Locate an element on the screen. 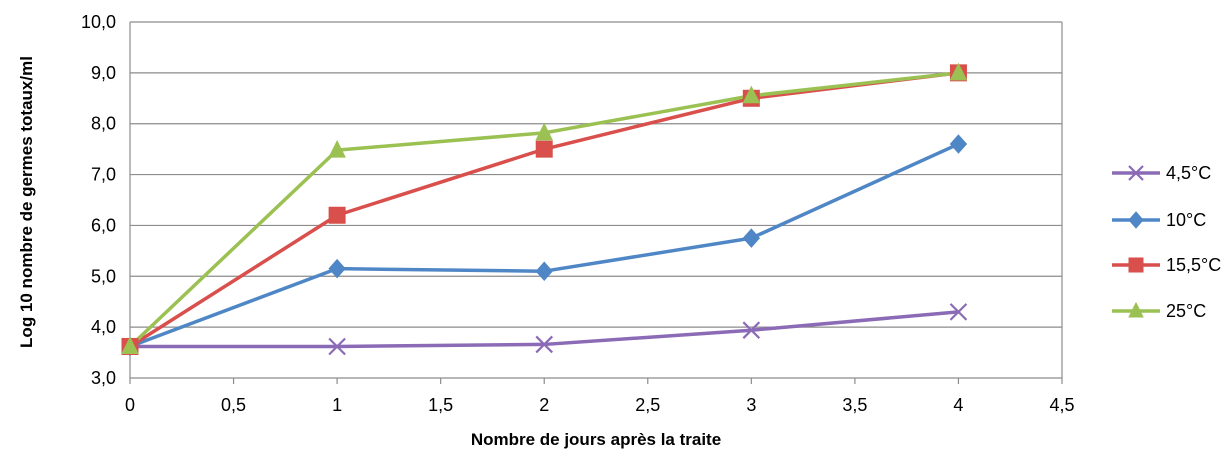  y-axis-title: Log 10 nombre de germes totaux/ml is located at coordinates (26, 202).